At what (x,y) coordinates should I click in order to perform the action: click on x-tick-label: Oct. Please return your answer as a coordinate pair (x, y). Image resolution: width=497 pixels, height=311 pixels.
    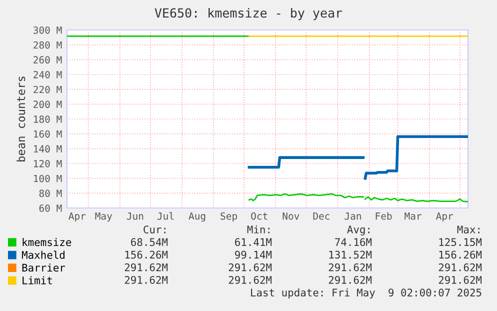
    Looking at the image, I should click on (259, 216).